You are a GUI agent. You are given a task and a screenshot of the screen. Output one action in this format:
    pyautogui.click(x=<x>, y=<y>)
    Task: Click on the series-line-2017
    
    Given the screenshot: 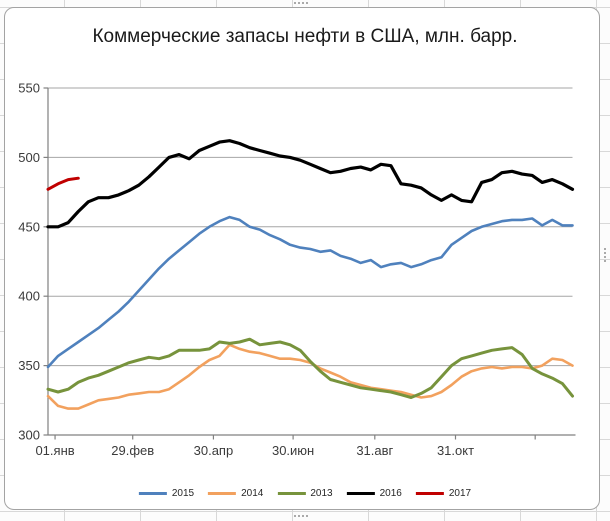 What is the action you would take?
    pyautogui.click(x=63, y=183)
    